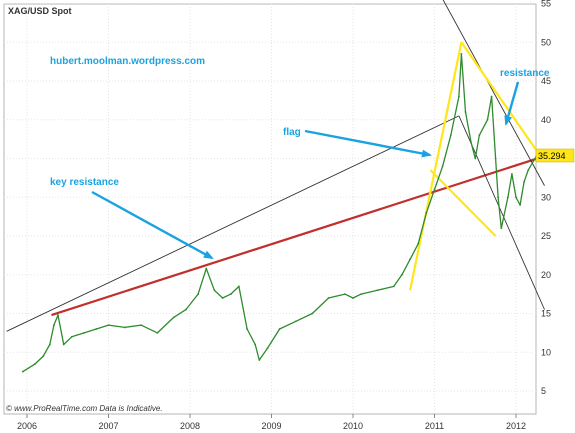  I want to click on x-tick-label: 2009, so click(271, 426).